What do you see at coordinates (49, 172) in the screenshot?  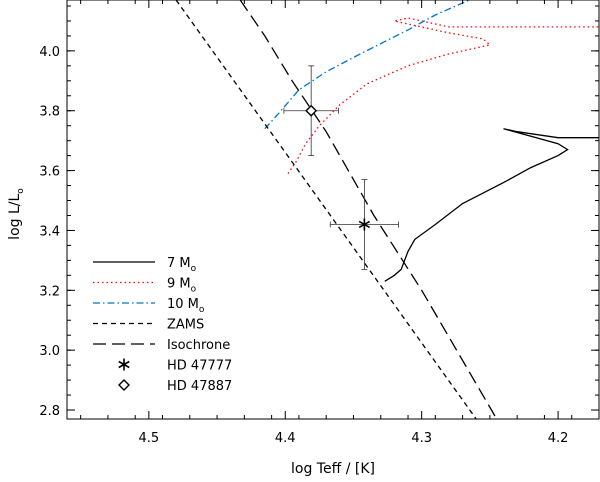 I see `y-tick-label: 3.6` at bounding box center [49, 172].